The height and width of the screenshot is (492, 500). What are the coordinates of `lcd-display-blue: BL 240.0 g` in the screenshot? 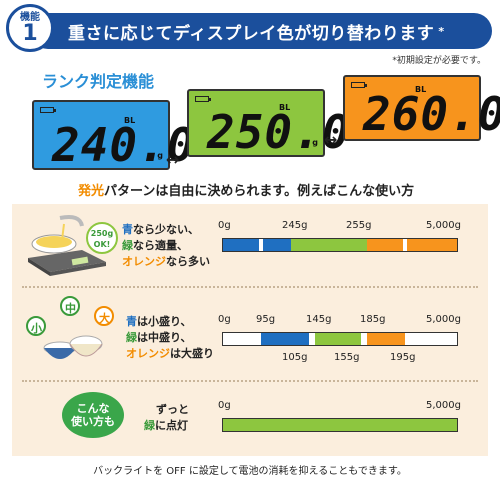 It's located at (113, 136).